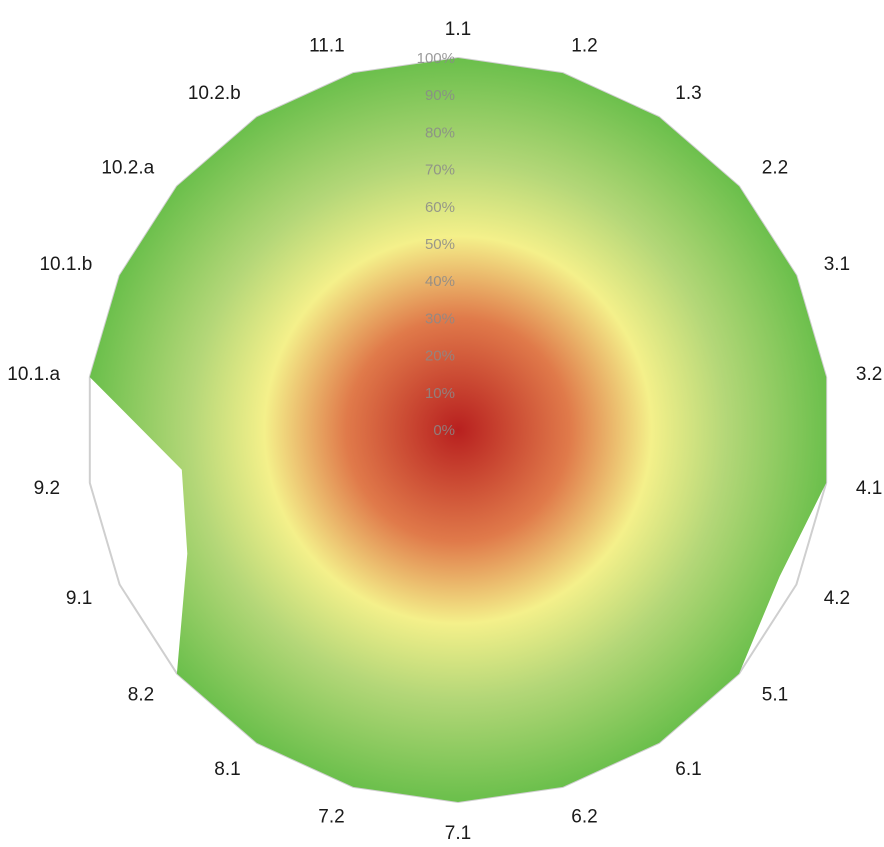 This screenshot has width=884, height=847. Describe the element at coordinates (327, 45) in the screenshot. I see `category-label: 11.1` at that location.